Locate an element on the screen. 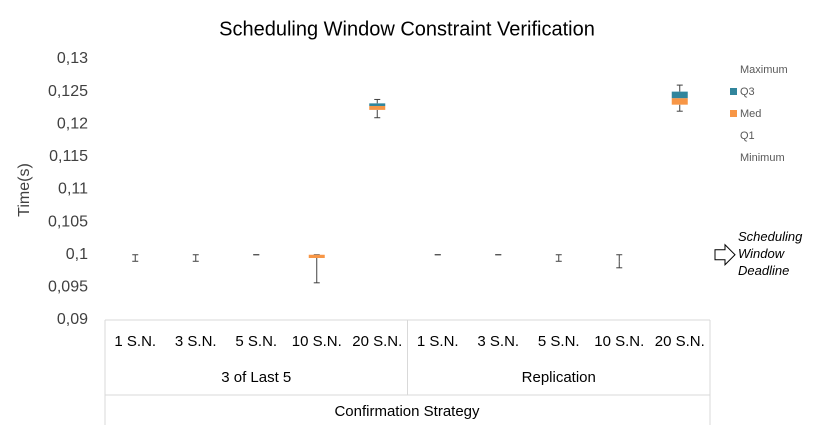 This screenshot has width=825, height=432. y-tick-label: 0,09 is located at coordinates (72, 319).